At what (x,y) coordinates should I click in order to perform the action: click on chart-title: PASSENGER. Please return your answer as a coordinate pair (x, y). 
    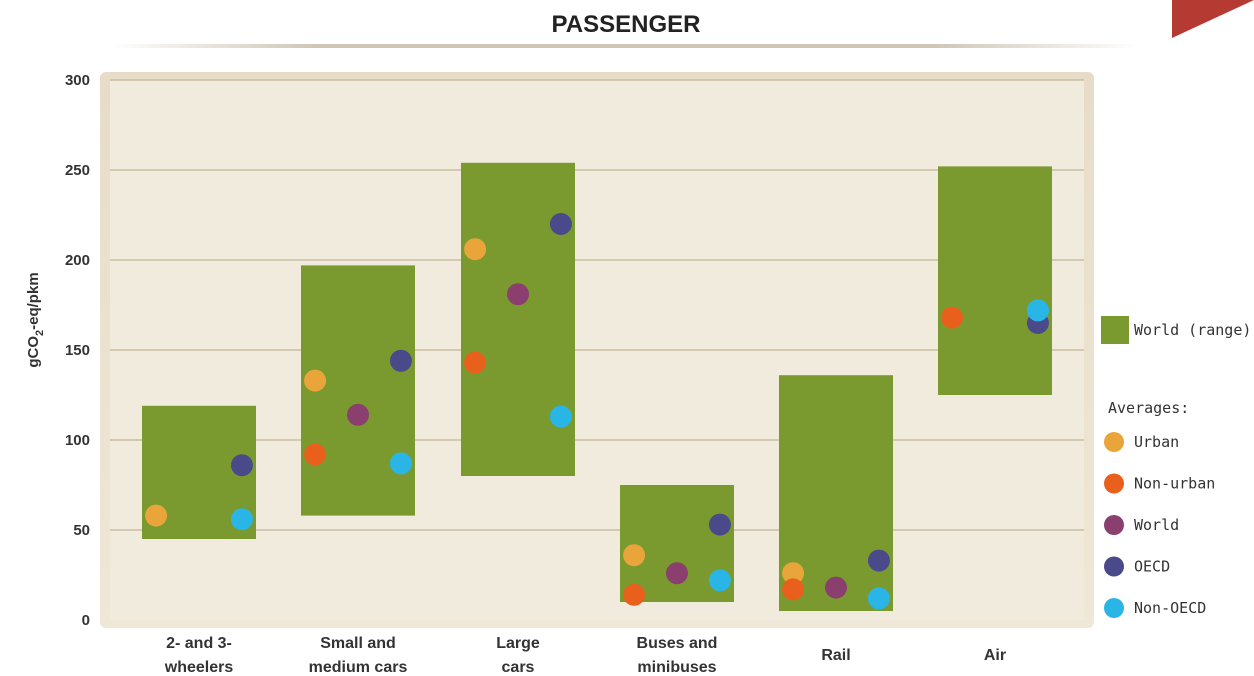
    Looking at the image, I should click on (626, 24).